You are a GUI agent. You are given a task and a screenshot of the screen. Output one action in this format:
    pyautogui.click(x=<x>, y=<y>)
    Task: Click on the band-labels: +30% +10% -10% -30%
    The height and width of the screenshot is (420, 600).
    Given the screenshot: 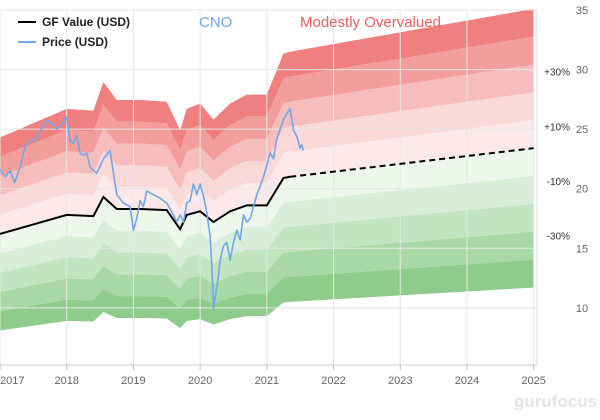 What is the action you would take?
    pyautogui.click(x=557, y=155)
    